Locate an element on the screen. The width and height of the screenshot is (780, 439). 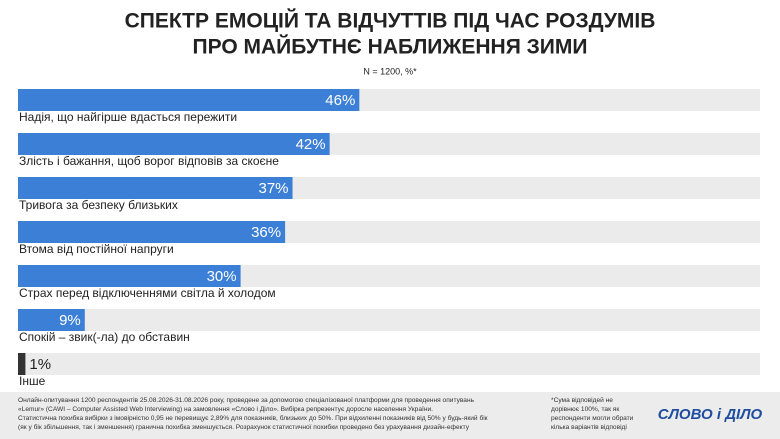
footnote: кілька варіантів відповіді is located at coordinates (589, 427).